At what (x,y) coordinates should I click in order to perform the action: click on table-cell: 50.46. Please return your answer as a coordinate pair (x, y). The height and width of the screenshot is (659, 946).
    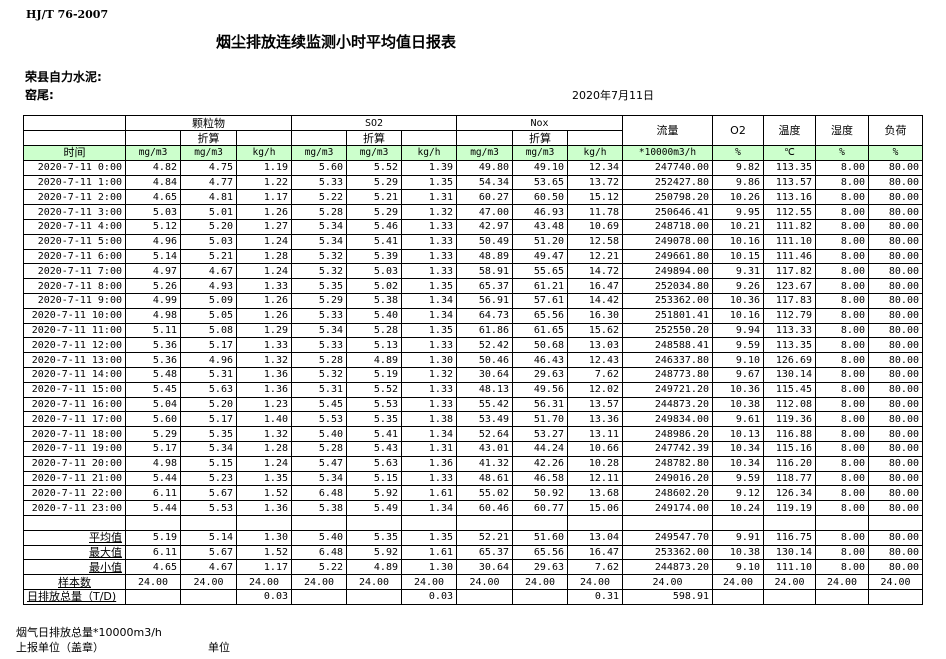
    Looking at the image, I should click on (484, 360).